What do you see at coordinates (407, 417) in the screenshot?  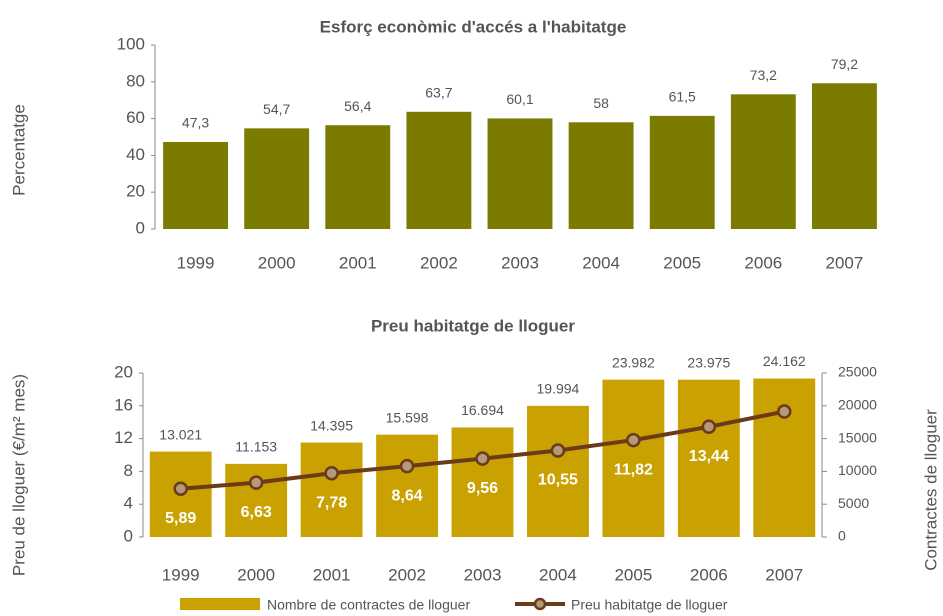 I see `data-label: 15.598` at bounding box center [407, 417].